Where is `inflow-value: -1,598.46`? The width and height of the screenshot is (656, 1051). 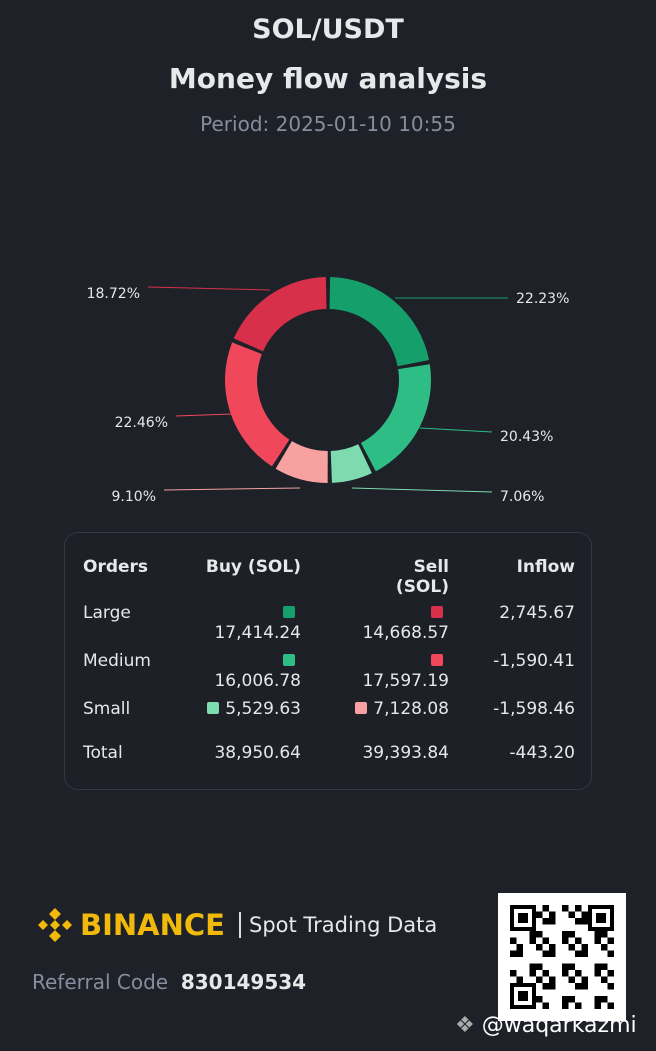 inflow-value: -1,598.46 is located at coordinates (534, 709).